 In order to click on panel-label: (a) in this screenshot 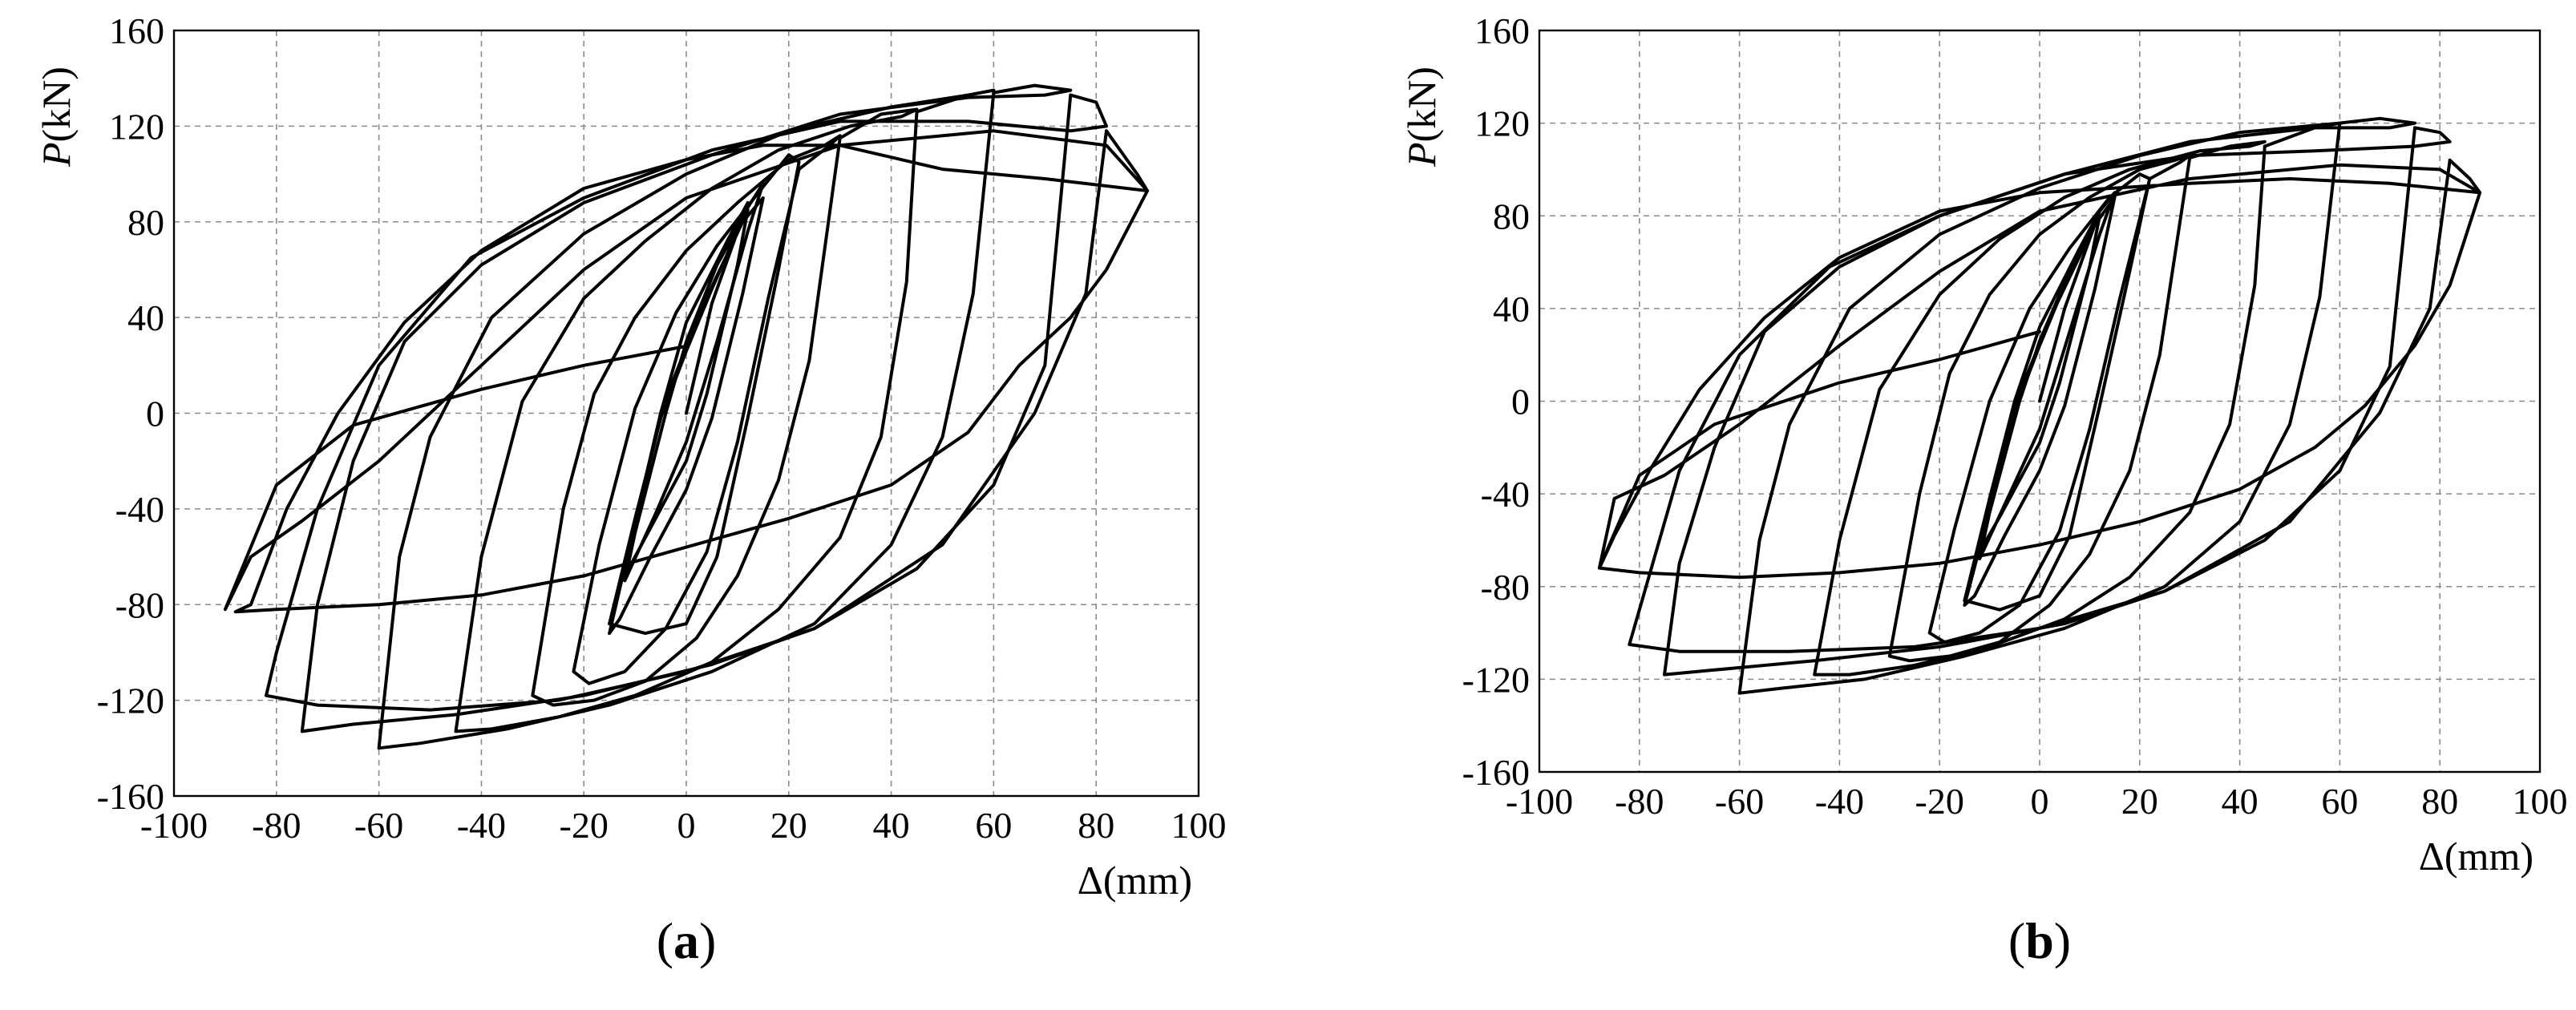, I will do `click(687, 941)`.